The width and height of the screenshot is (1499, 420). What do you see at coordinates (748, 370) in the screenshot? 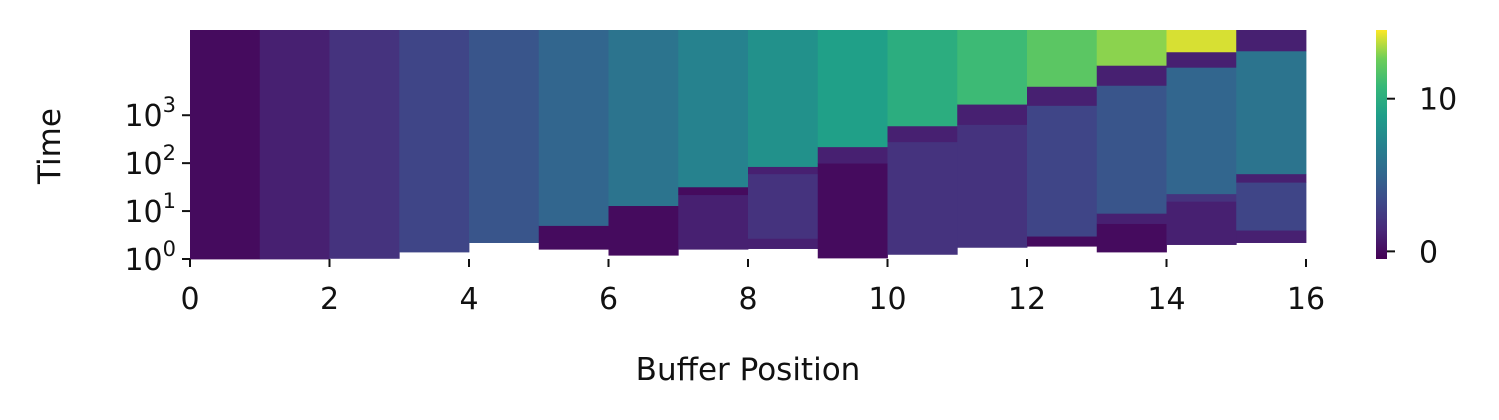
I see `x-axis-label: Buffer Position` at bounding box center [748, 370].